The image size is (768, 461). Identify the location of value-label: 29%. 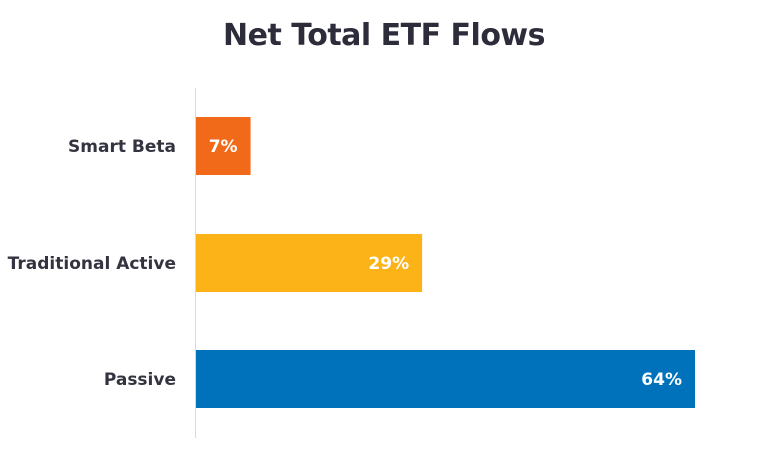
(388, 264).